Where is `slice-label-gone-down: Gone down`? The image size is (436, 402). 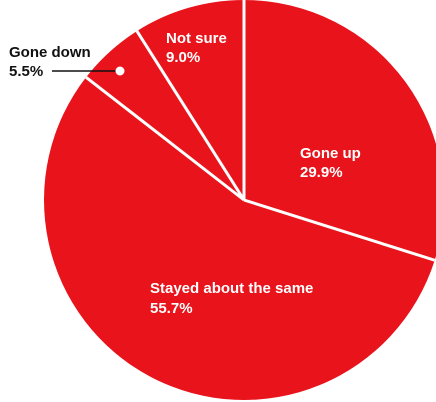
slice-label-gone-down: Gone down is located at coordinates (50, 52).